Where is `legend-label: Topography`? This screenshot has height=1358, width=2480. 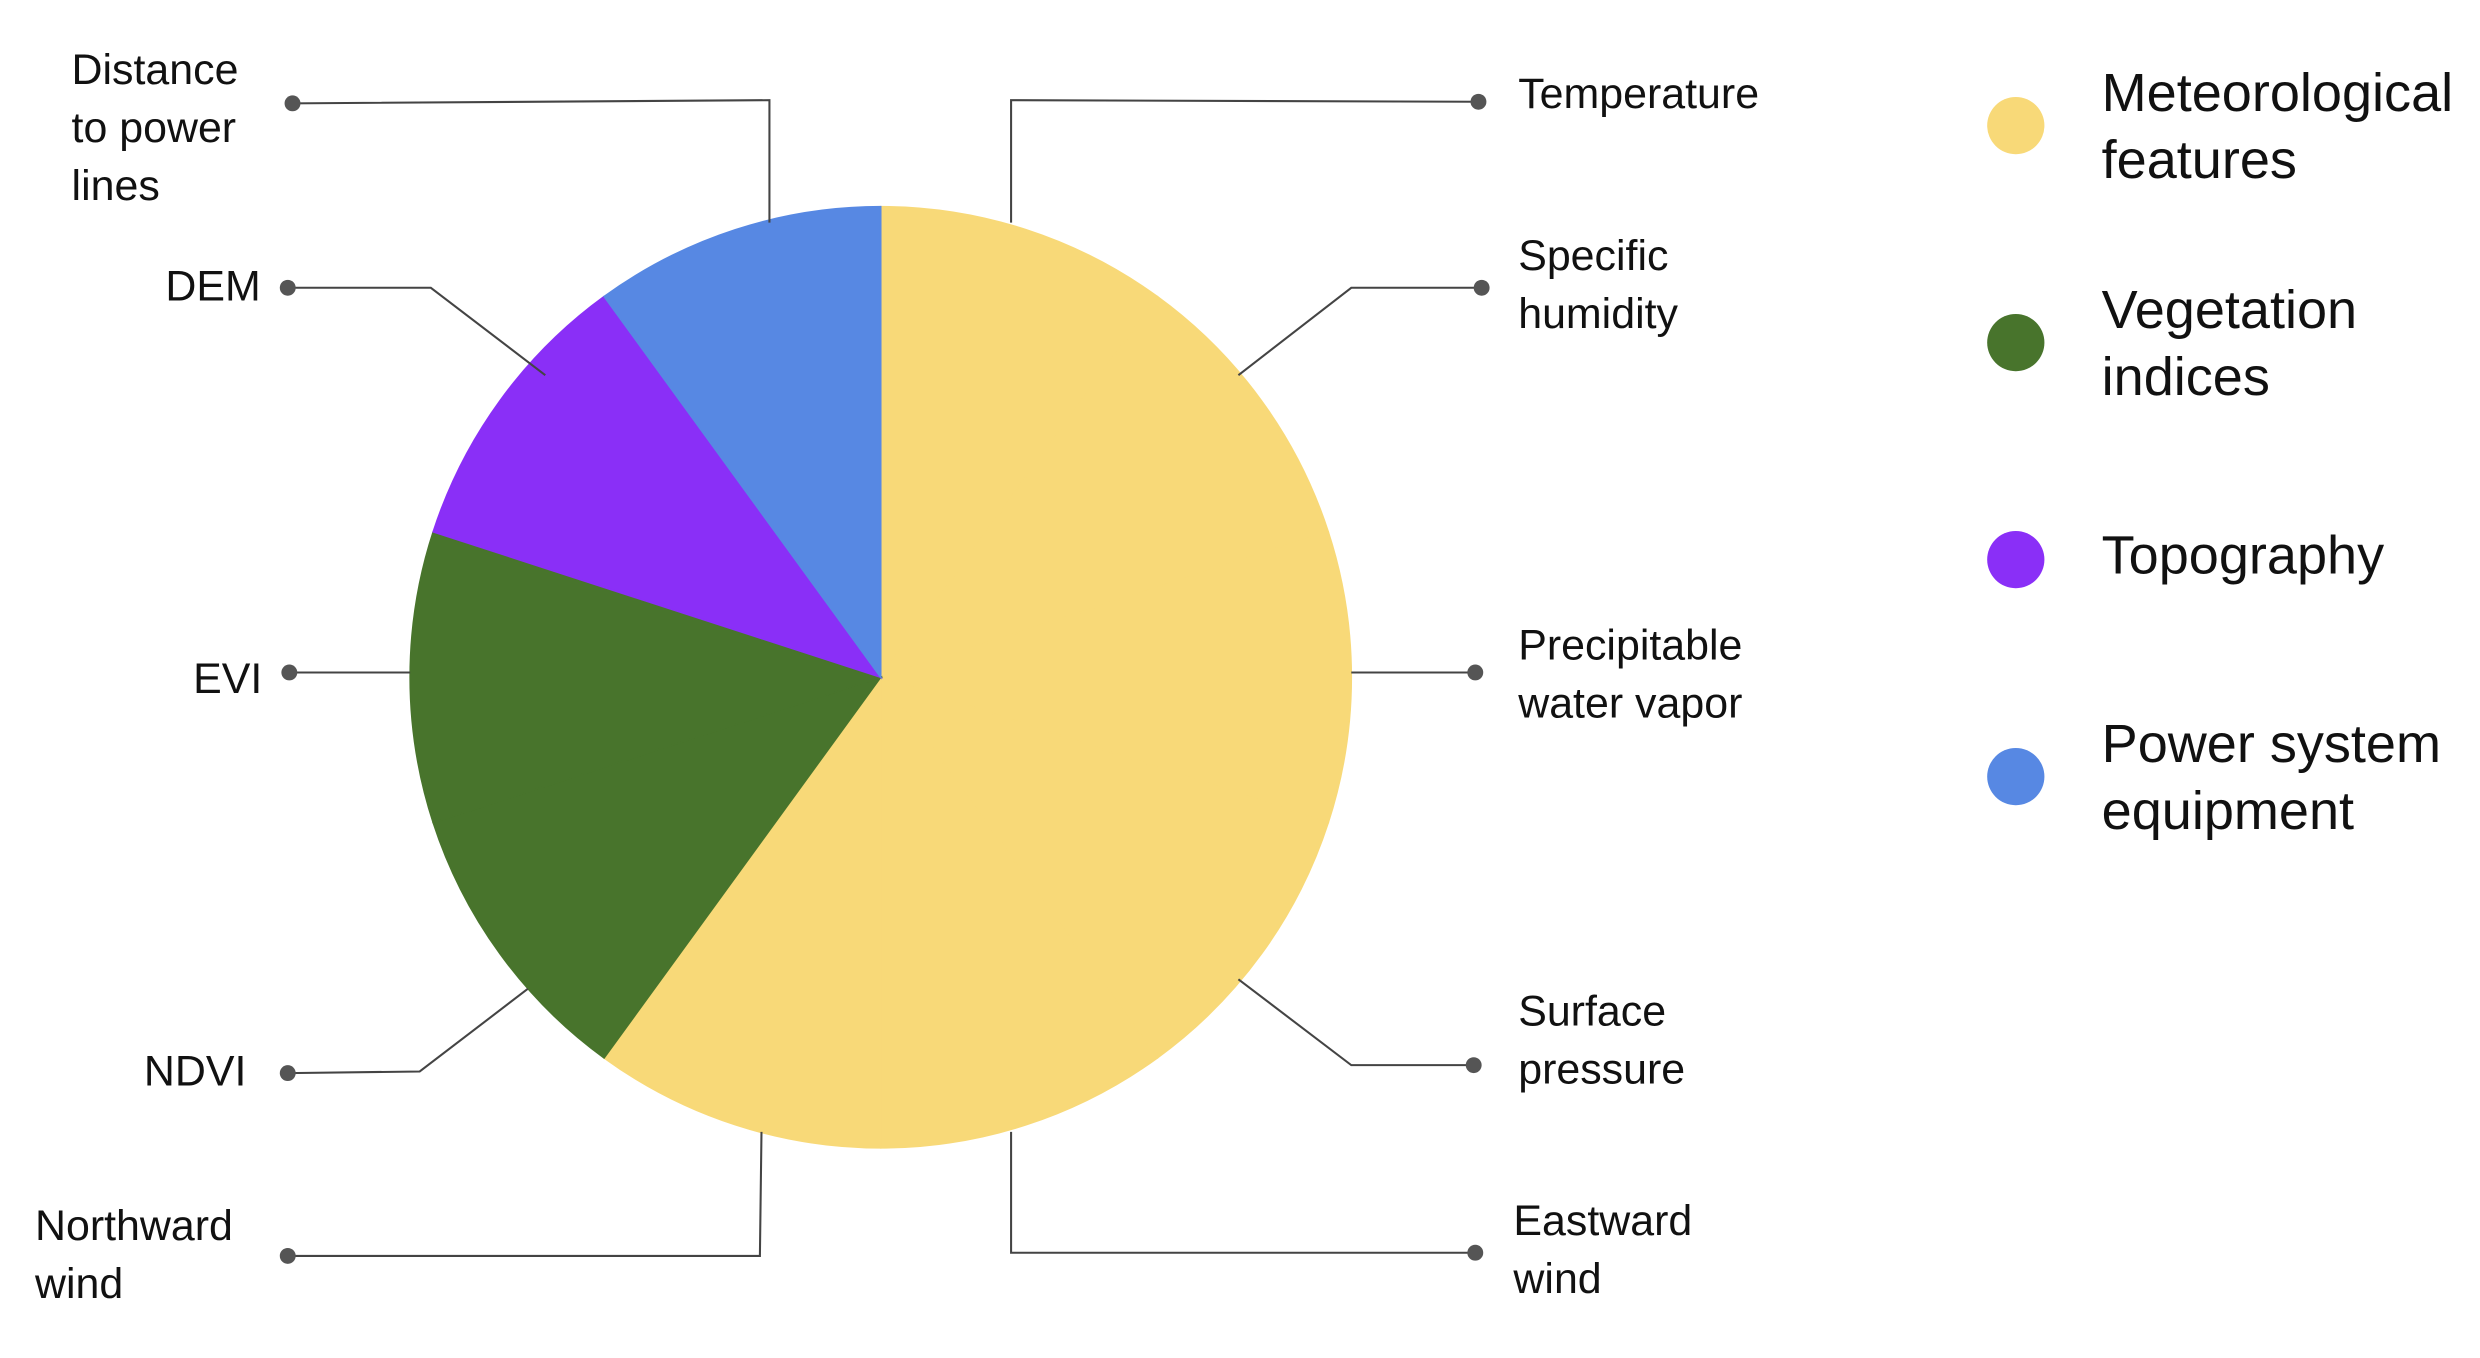
legend-label: Topography is located at coordinates (2243, 556).